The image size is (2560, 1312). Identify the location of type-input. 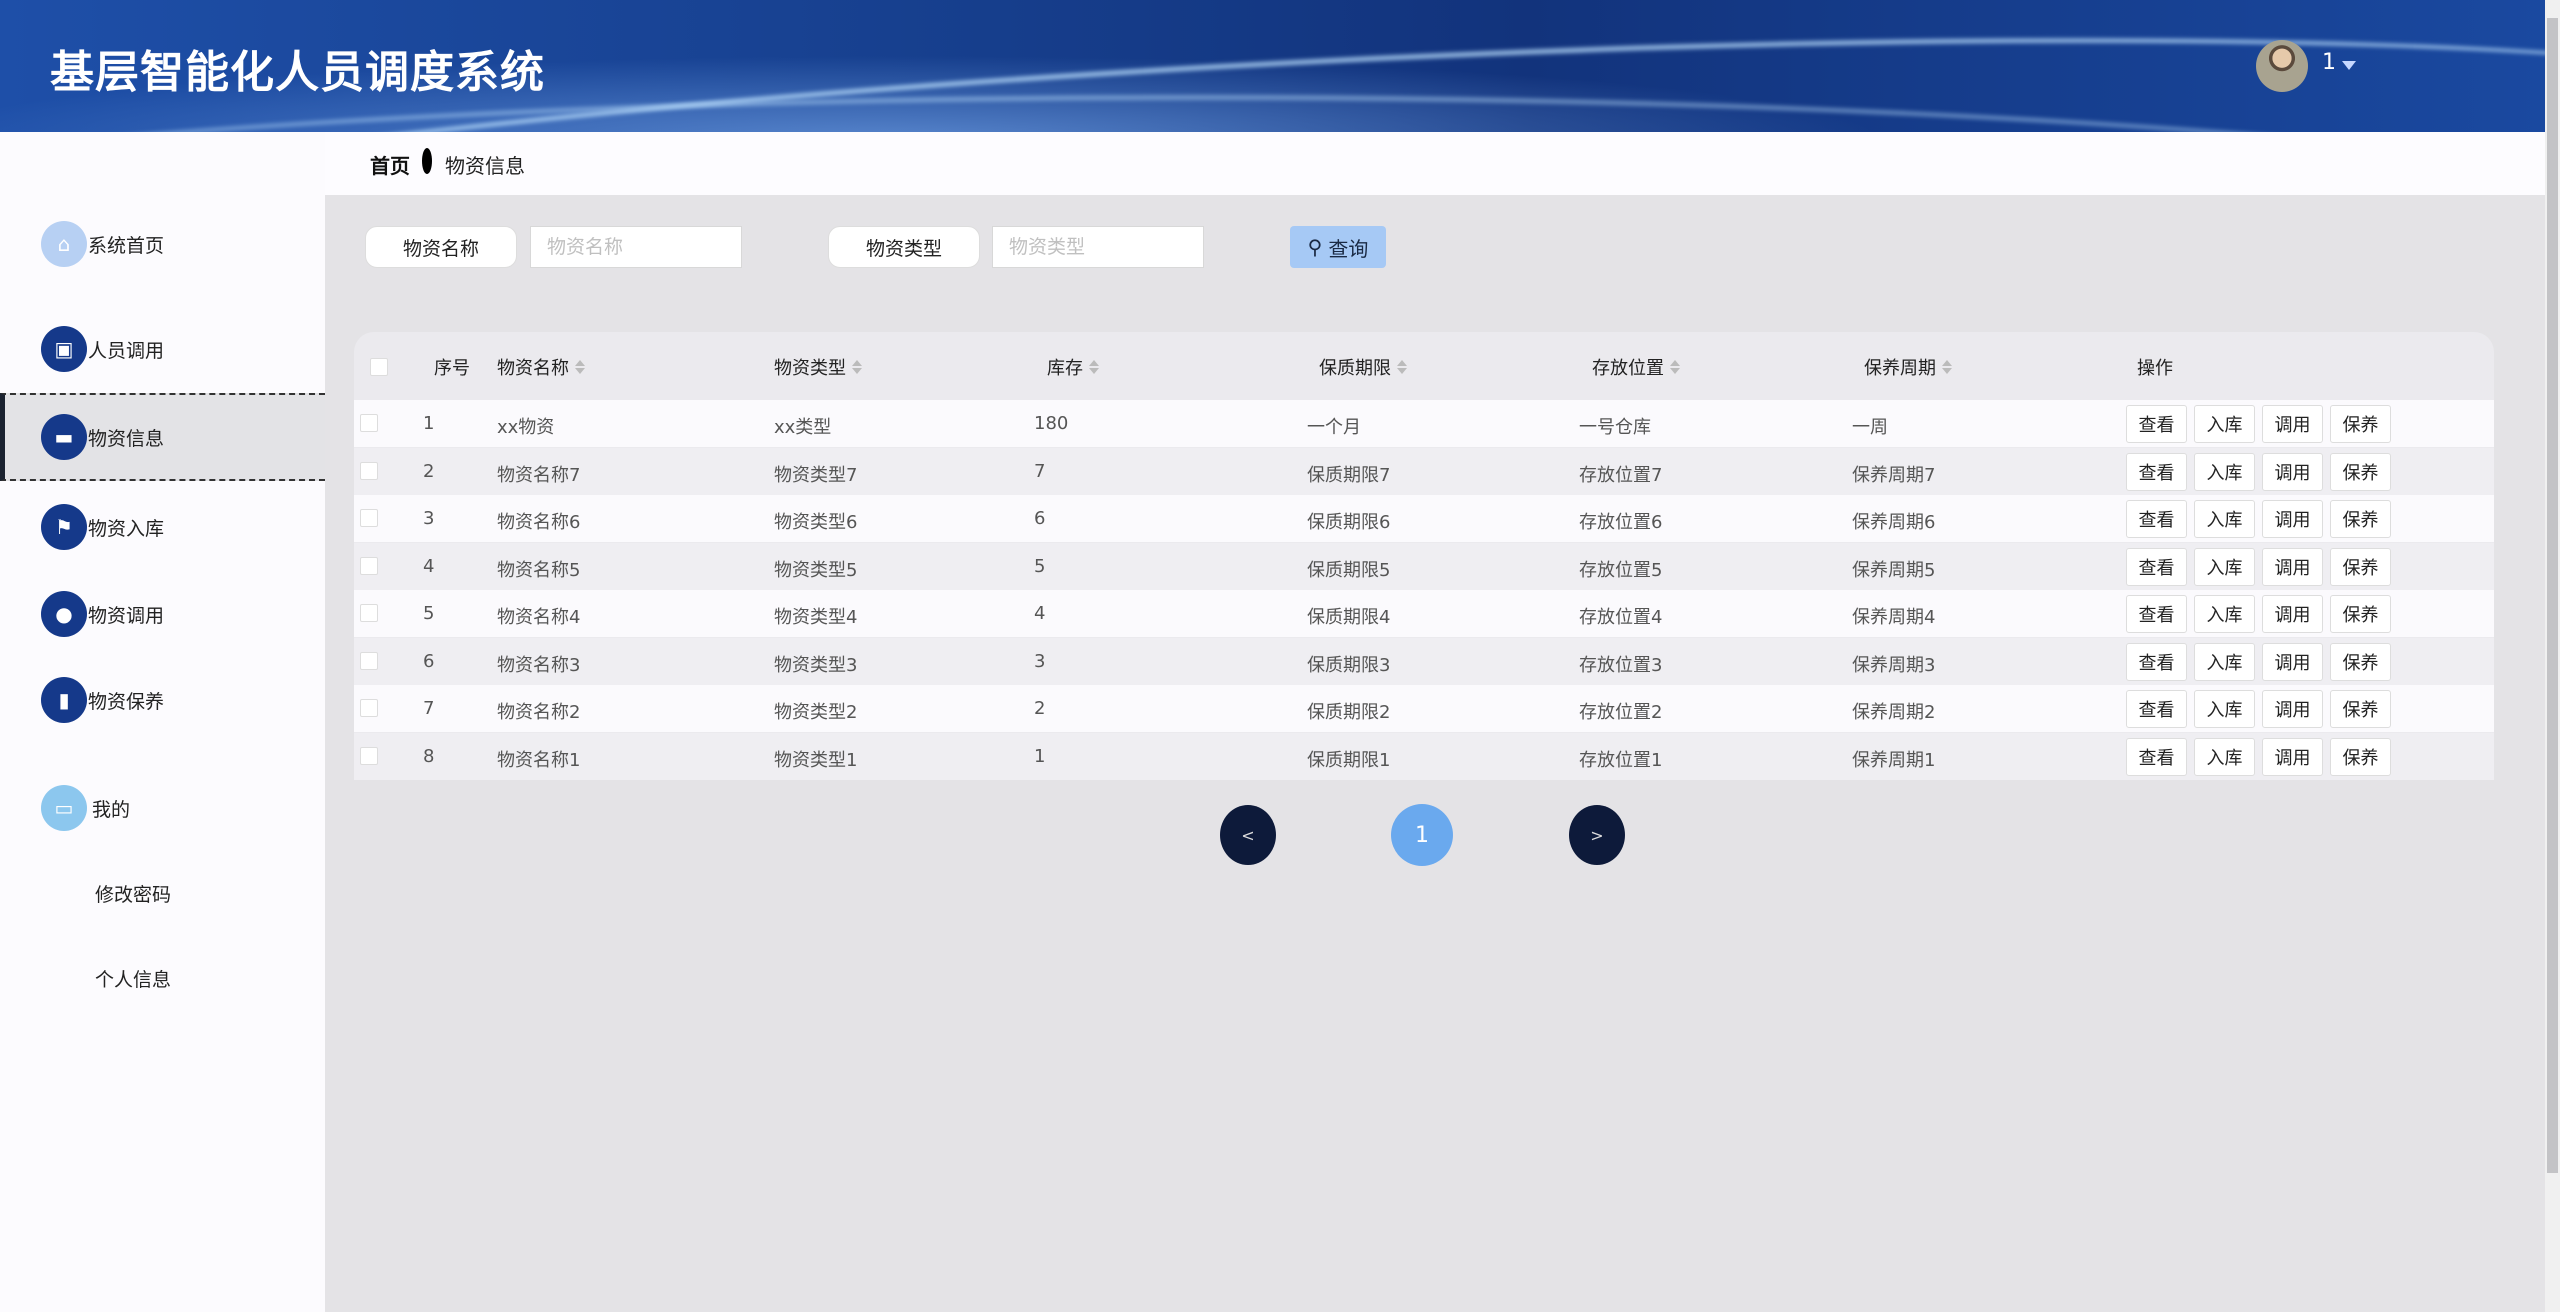
(1098, 247).